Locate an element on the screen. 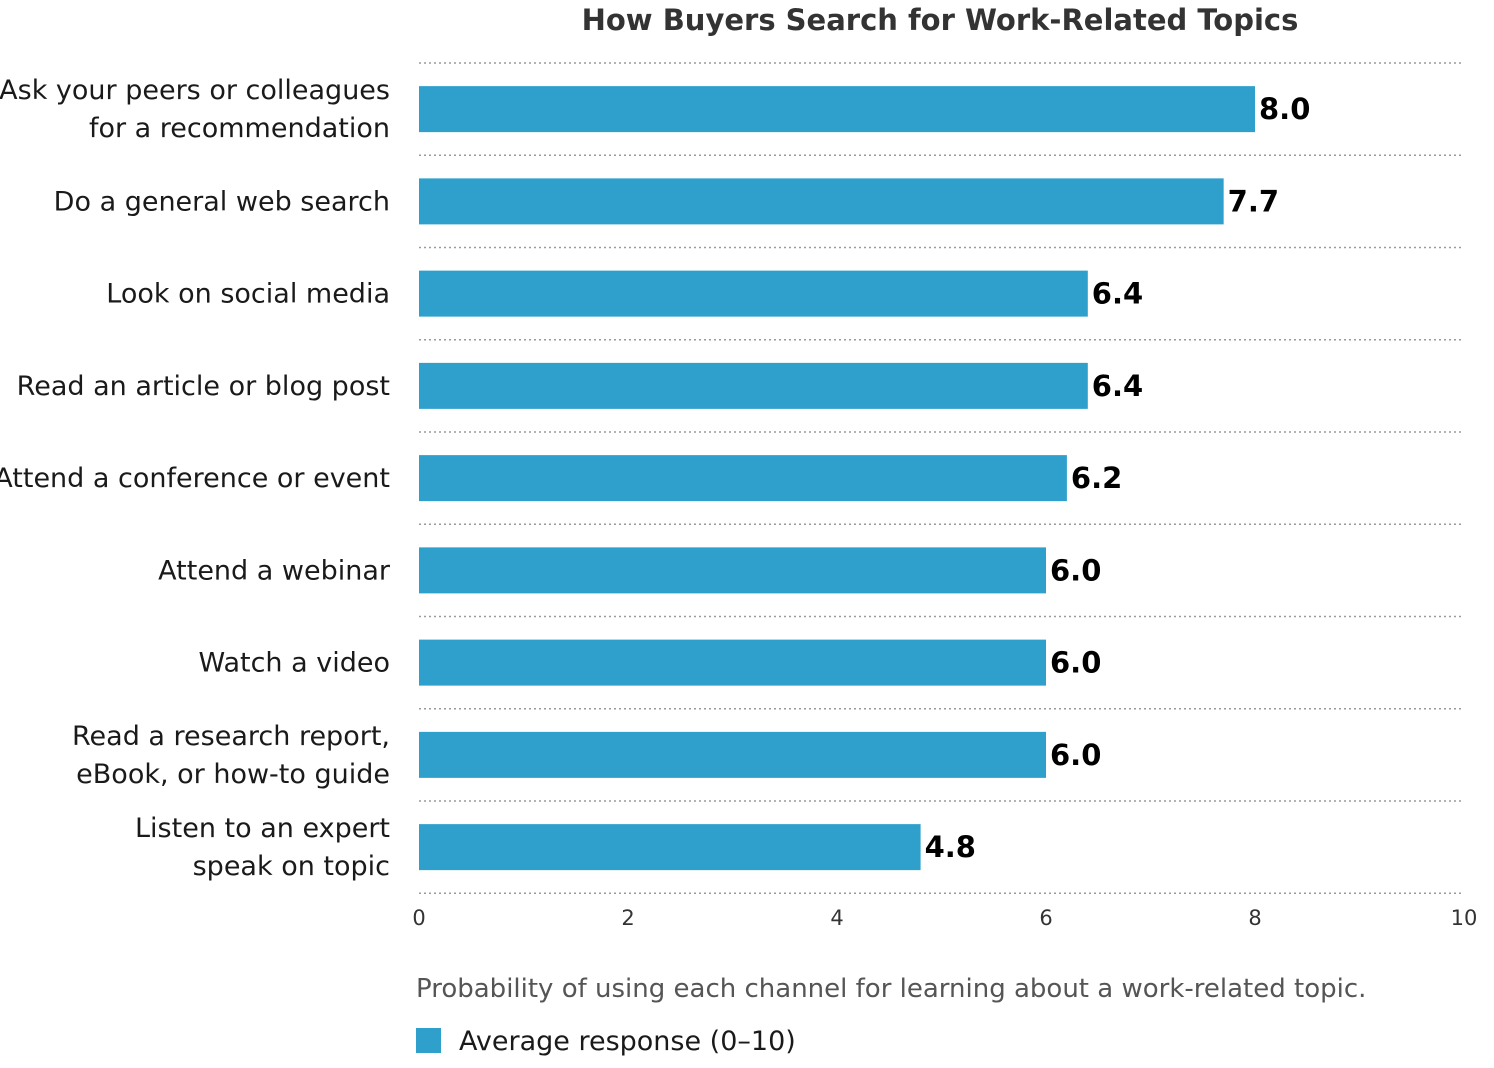  category-label: Attend a webinar is located at coordinates (274, 570).